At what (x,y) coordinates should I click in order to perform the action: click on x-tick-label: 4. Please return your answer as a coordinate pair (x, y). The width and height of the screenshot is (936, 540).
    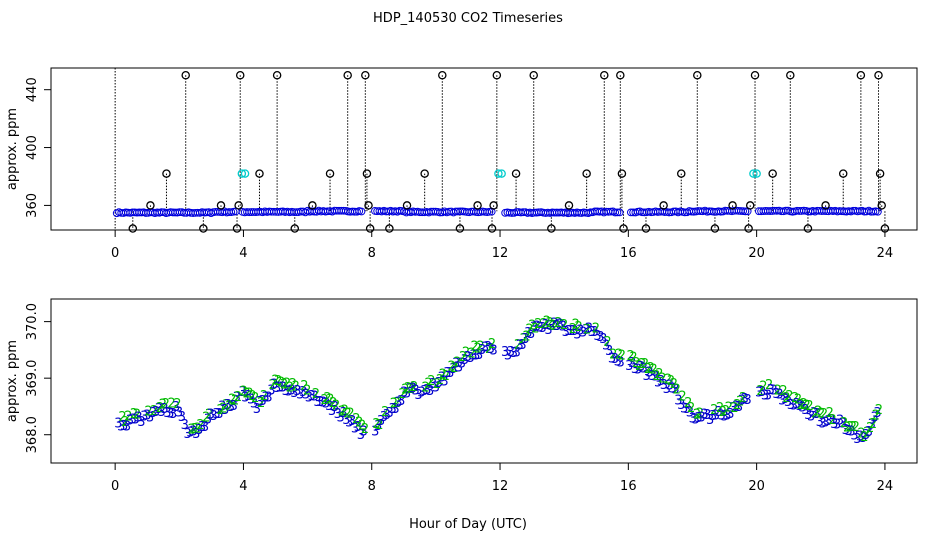
    Looking at the image, I should click on (243, 486).